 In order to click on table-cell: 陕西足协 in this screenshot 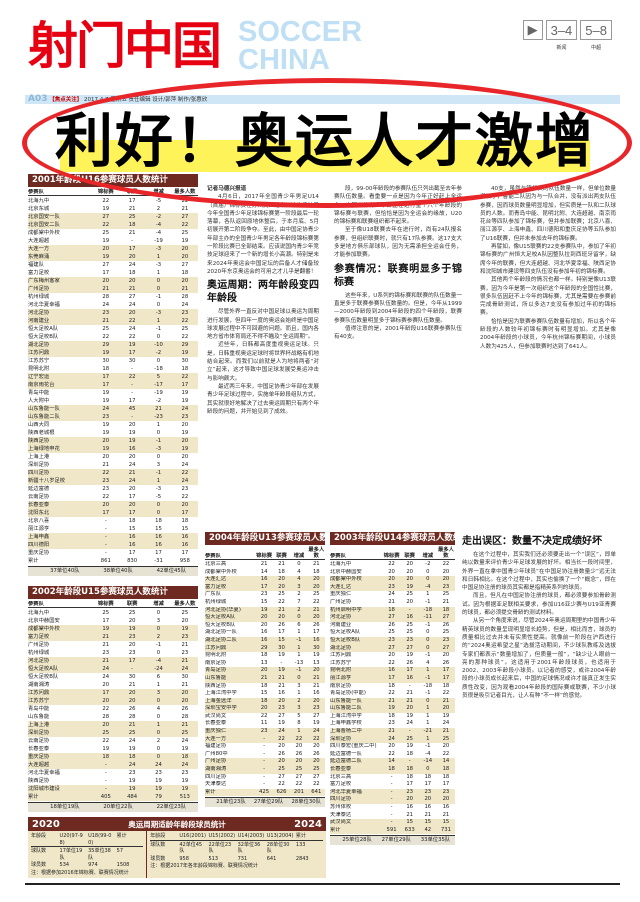, I will do `click(39, 781)`.